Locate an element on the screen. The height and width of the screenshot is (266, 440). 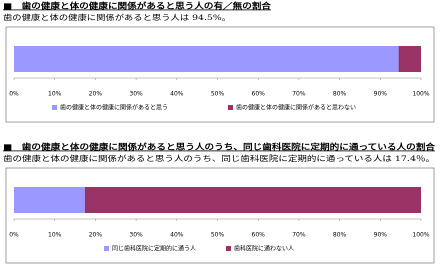
chart-subtitle: 歯の健康と体の健康に関係があると思う人は 94.5%。 is located at coordinates (117, 17).